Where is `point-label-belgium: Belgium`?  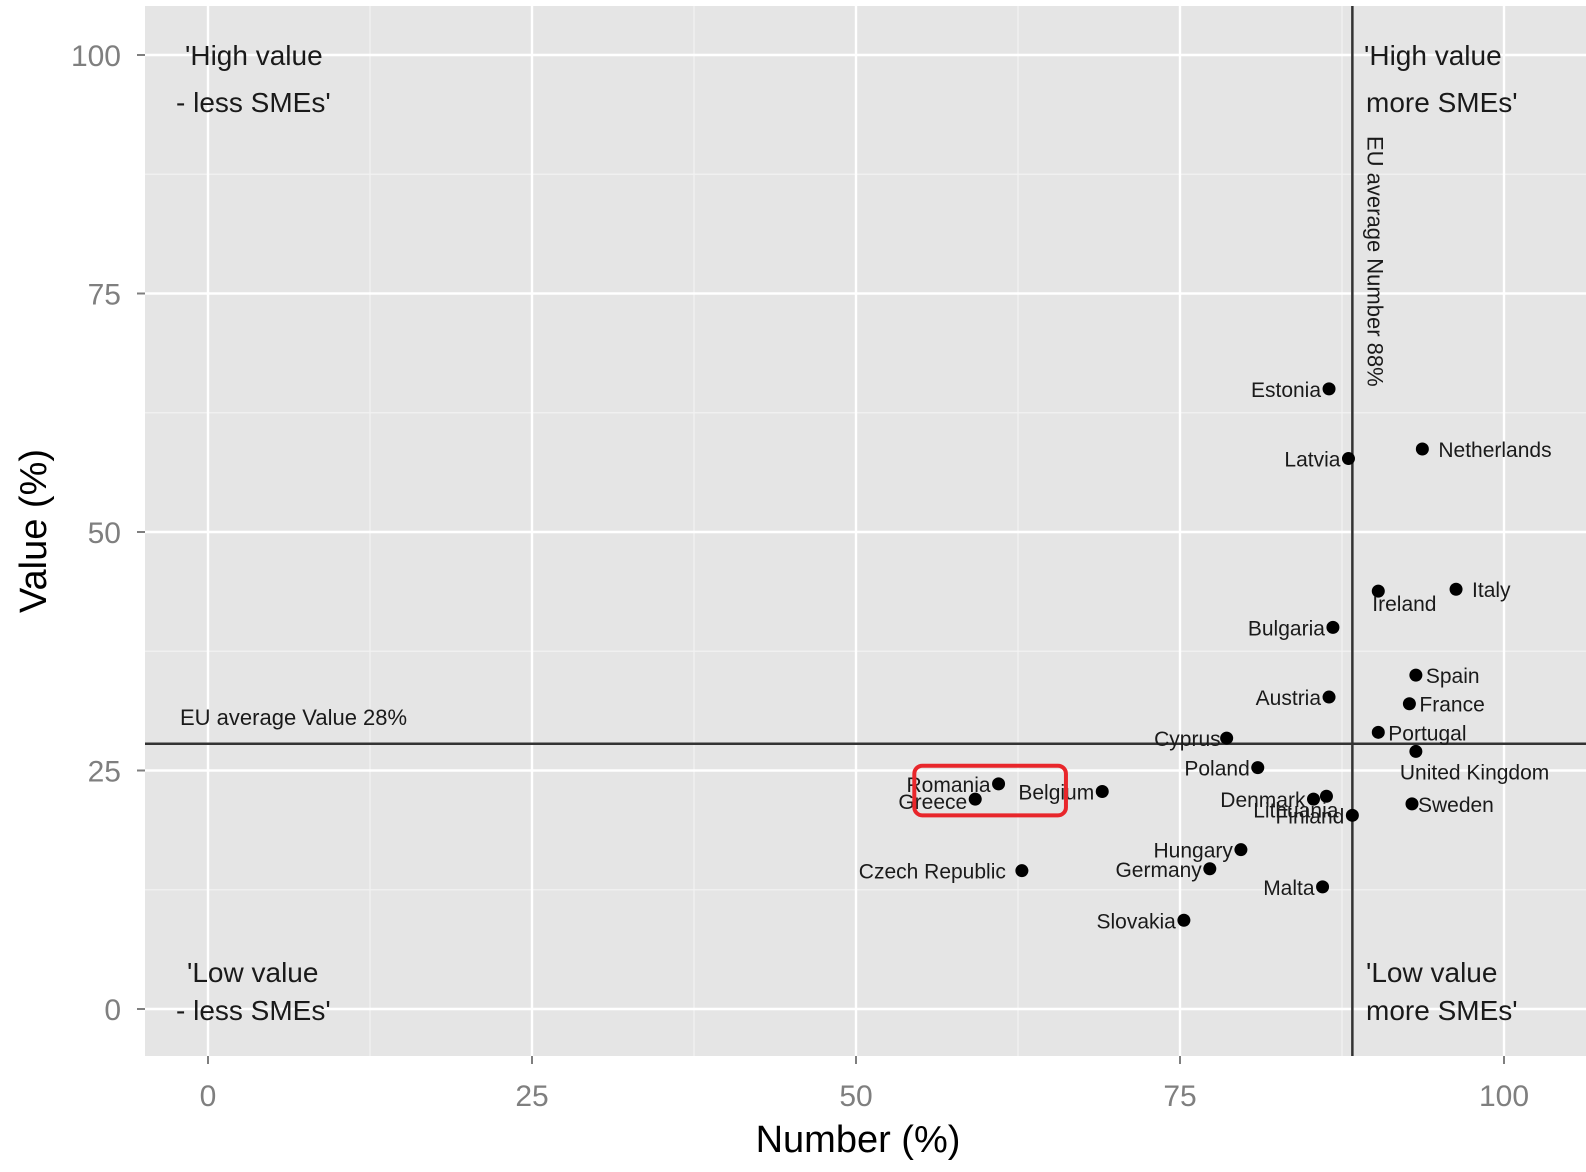
point-label-belgium: Belgium is located at coordinates (1056, 792).